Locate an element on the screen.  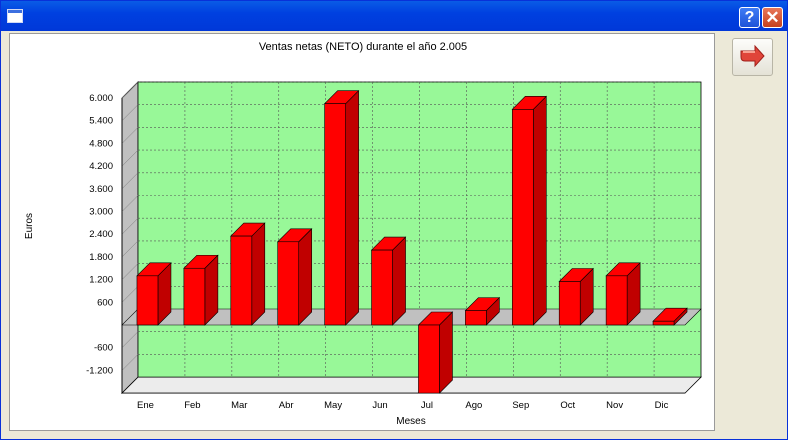
window-icon is located at coordinates (15, 16).